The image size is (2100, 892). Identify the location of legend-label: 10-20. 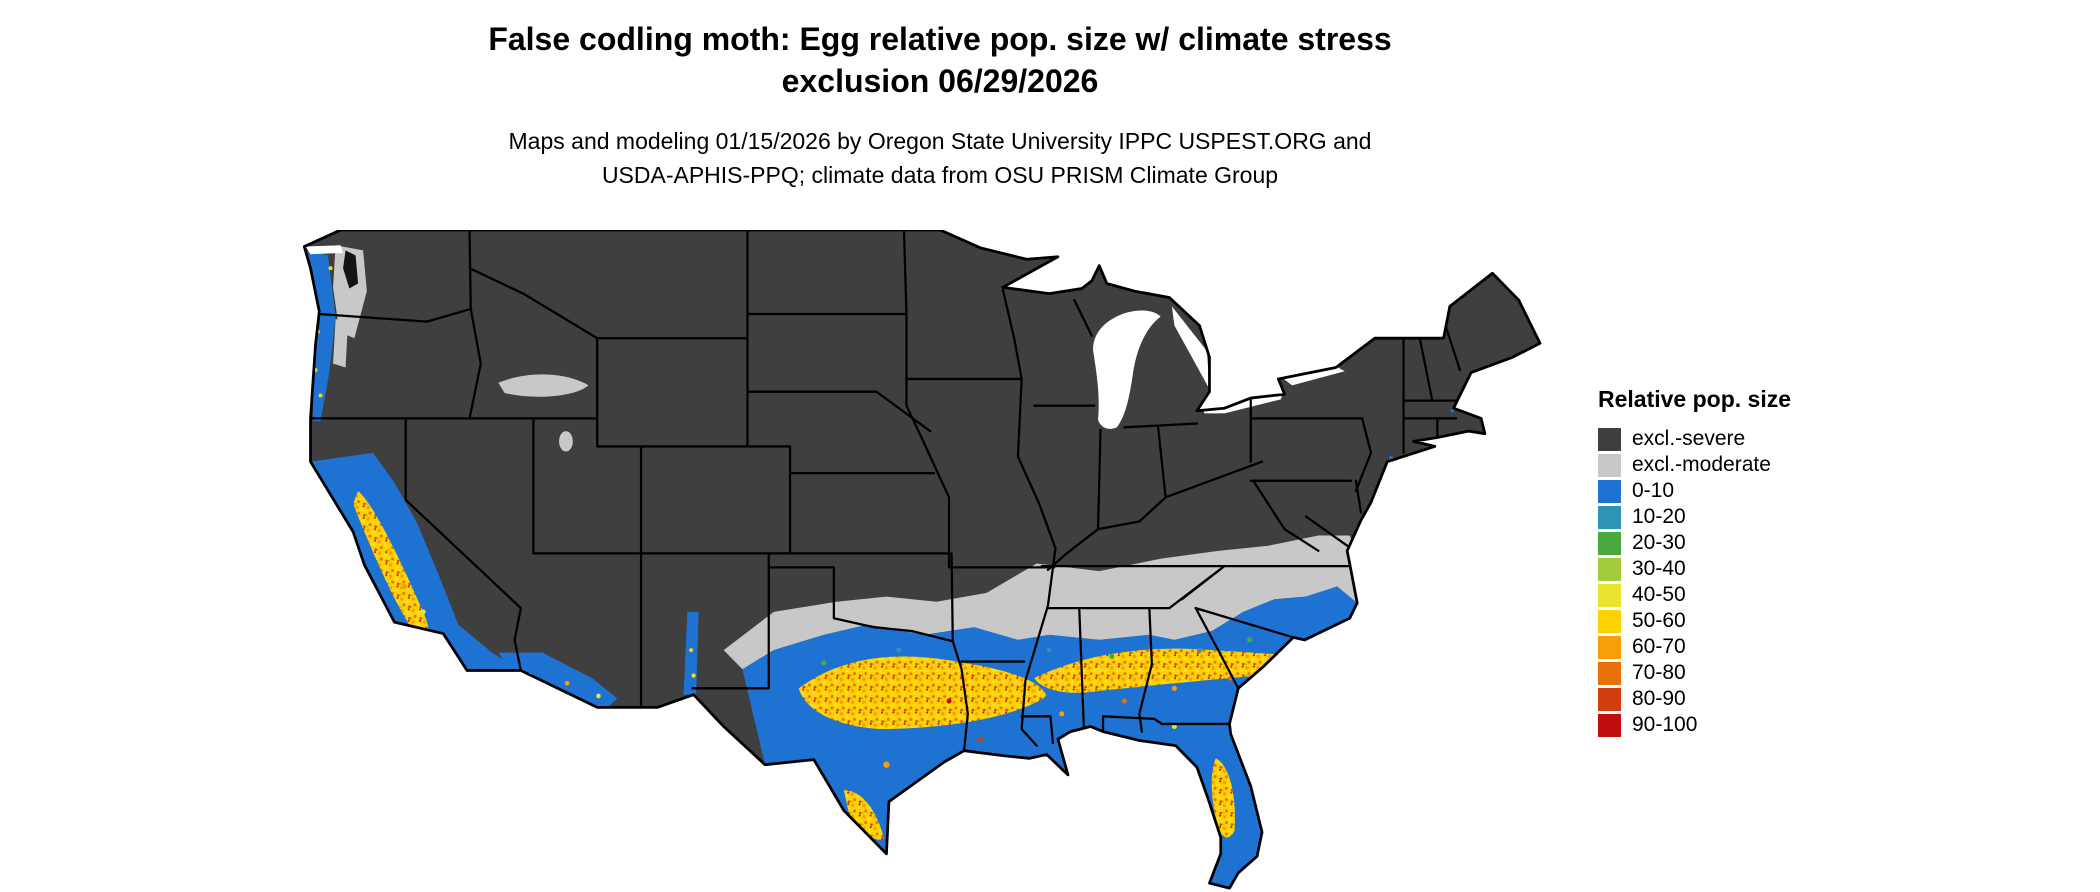
(1659, 516).